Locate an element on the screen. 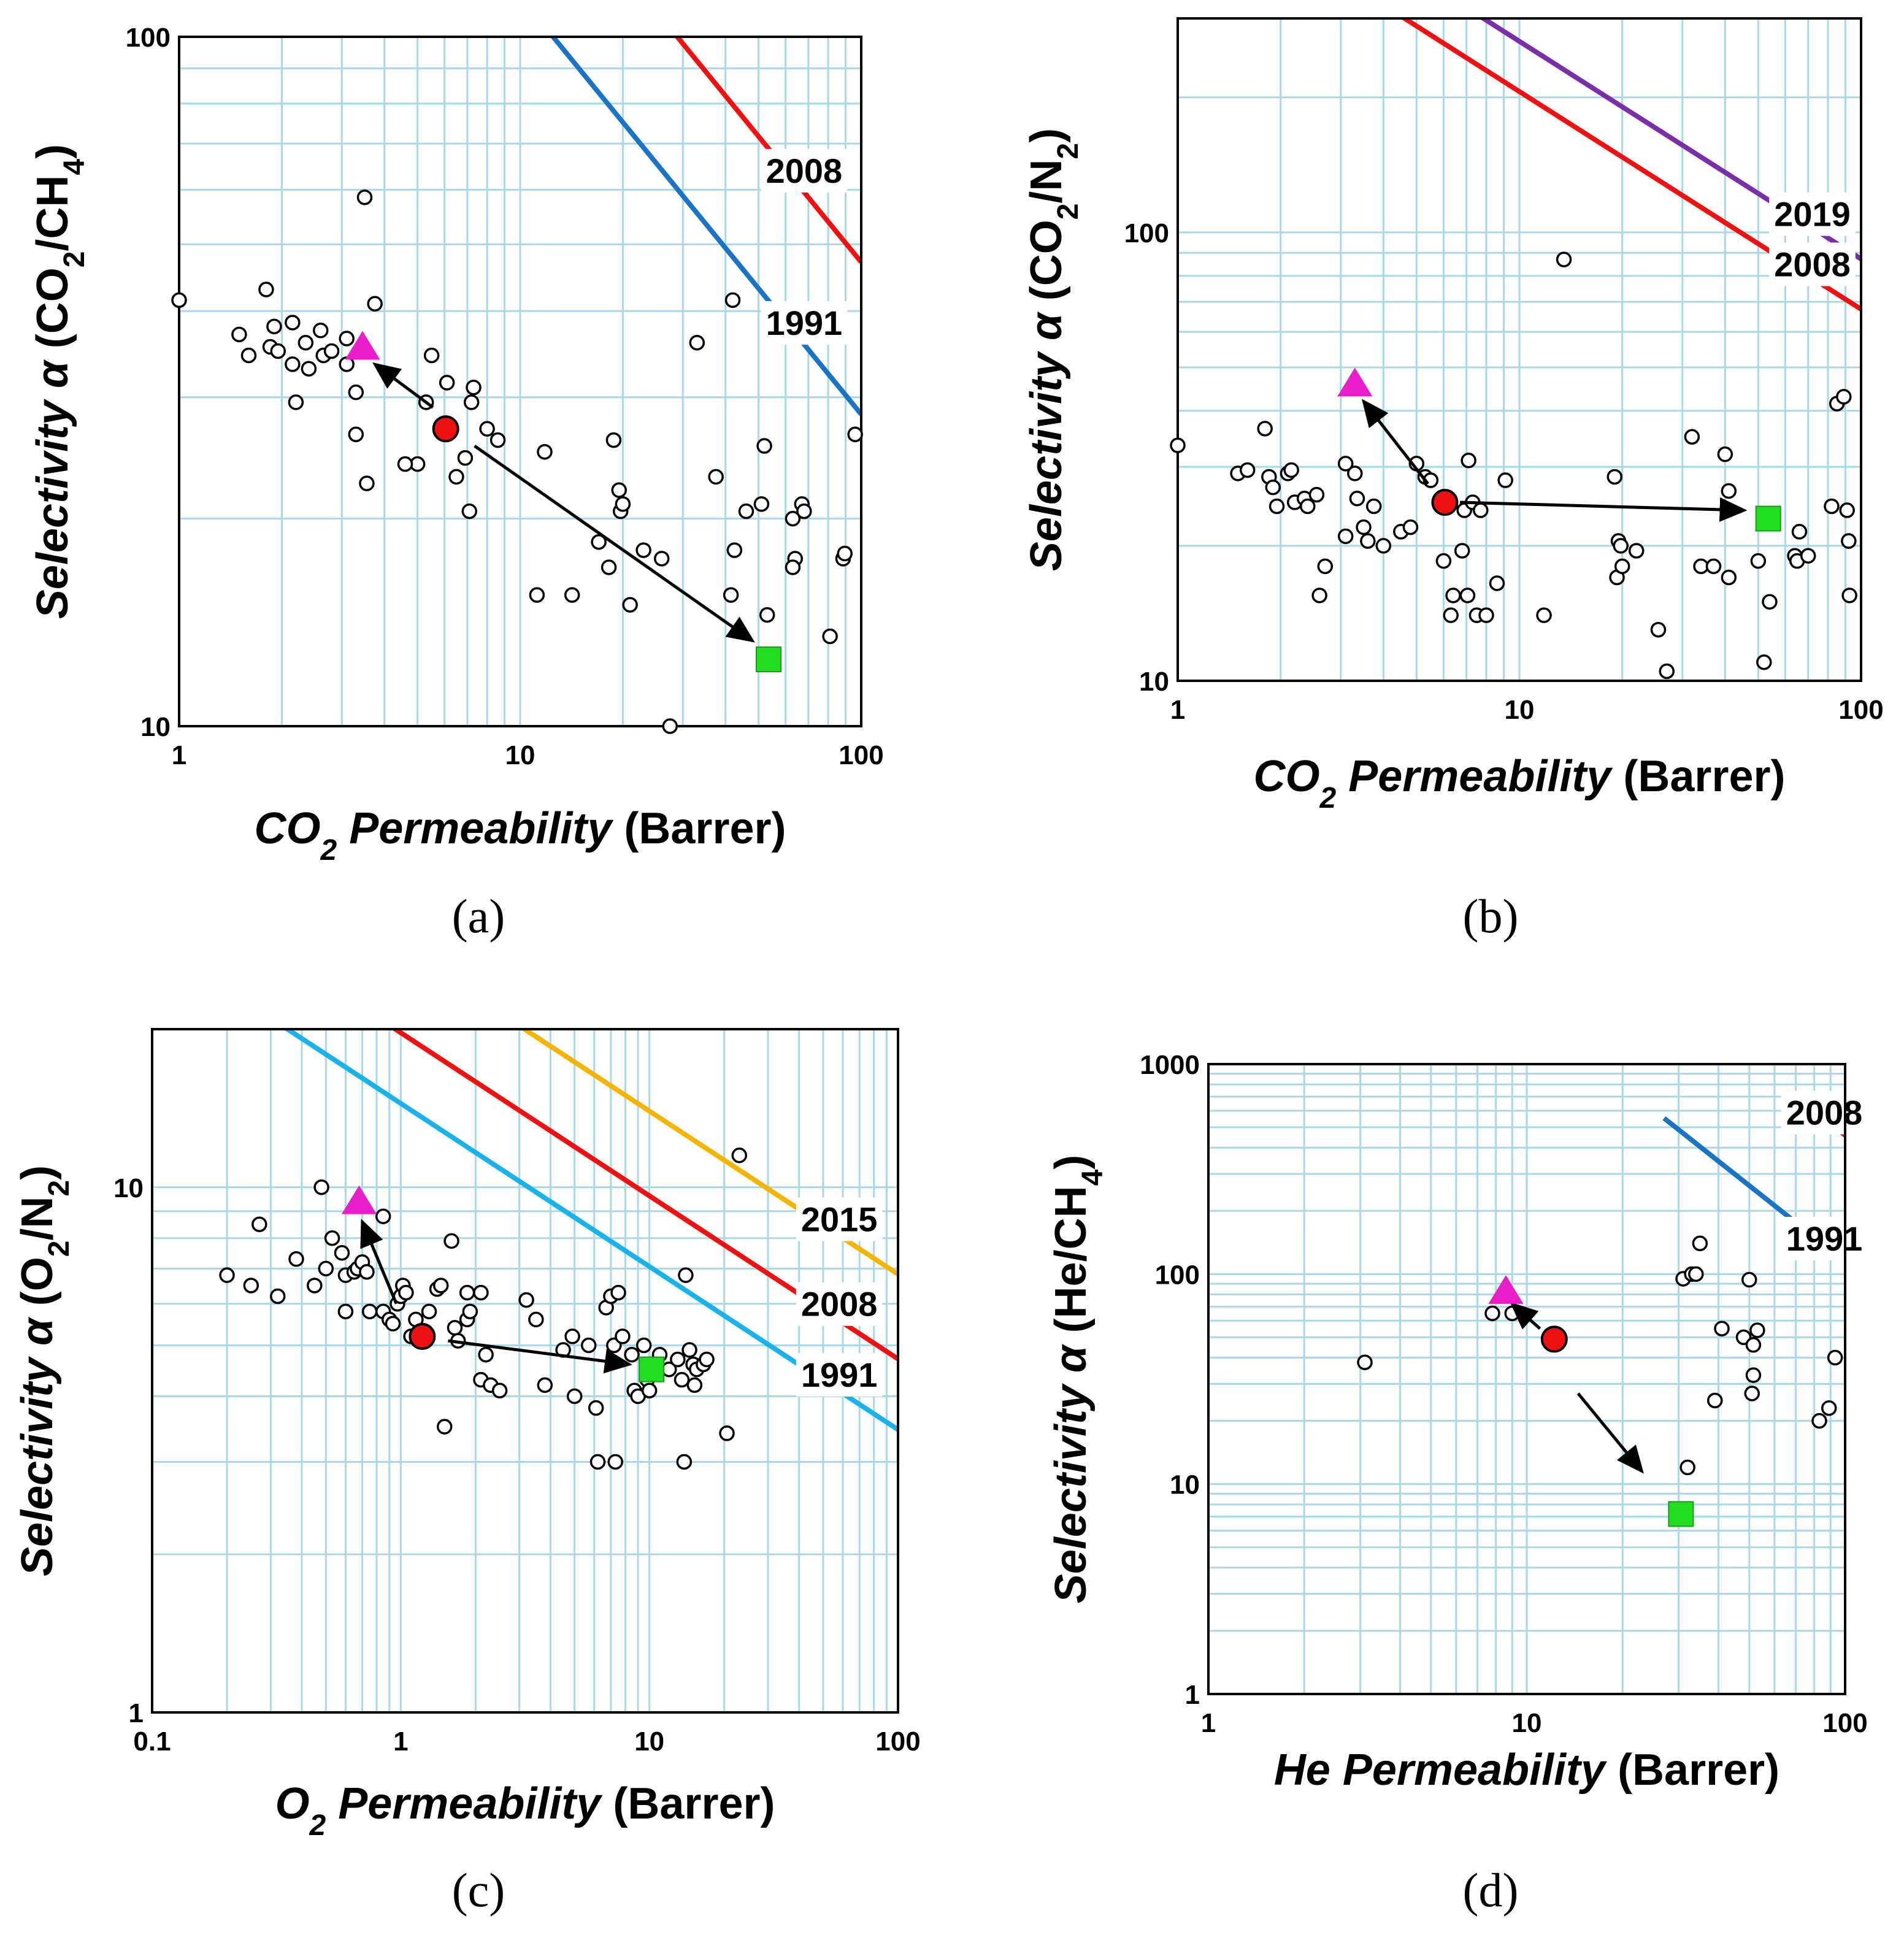  circle-marker is located at coordinates (423, 1336).